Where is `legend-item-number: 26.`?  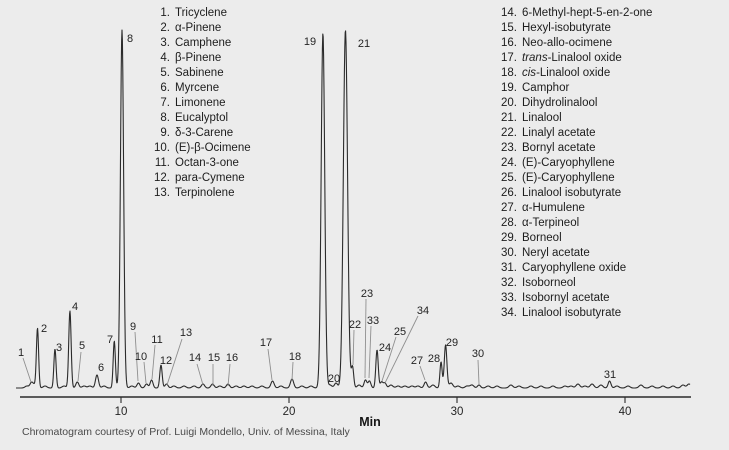 legend-item-number: 26. is located at coordinates (509, 193).